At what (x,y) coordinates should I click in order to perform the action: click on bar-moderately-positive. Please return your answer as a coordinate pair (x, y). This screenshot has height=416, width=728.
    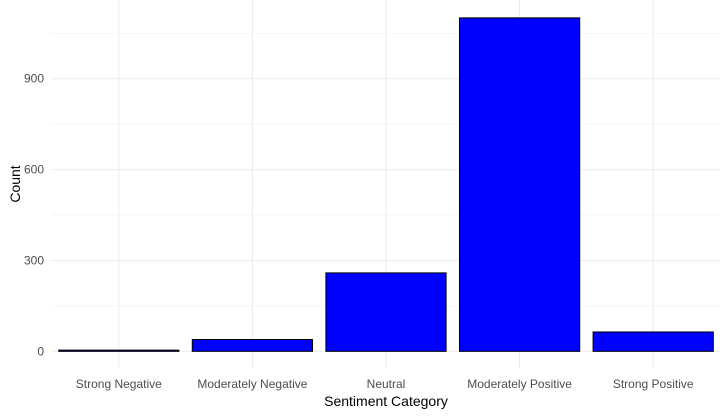
    Looking at the image, I should click on (519, 184).